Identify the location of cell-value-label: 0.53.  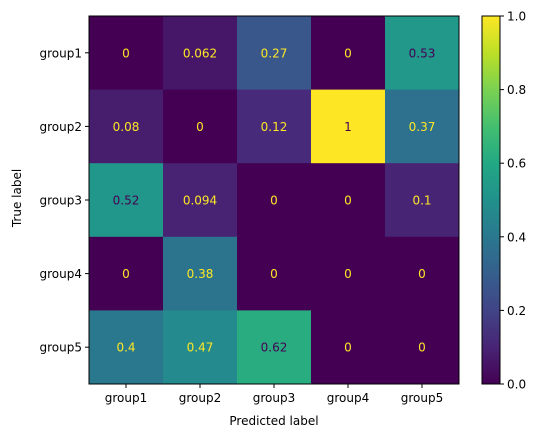
(422, 53).